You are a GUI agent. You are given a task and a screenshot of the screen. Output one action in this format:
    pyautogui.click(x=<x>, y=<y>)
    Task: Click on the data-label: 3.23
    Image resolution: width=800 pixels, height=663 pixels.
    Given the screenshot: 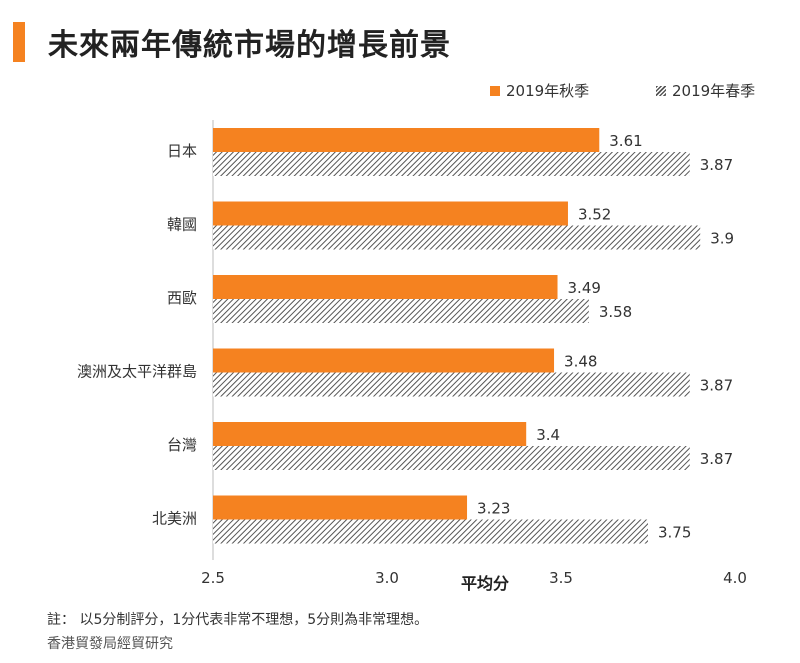 What is the action you would take?
    pyautogui.click(x=493, y=509)
    